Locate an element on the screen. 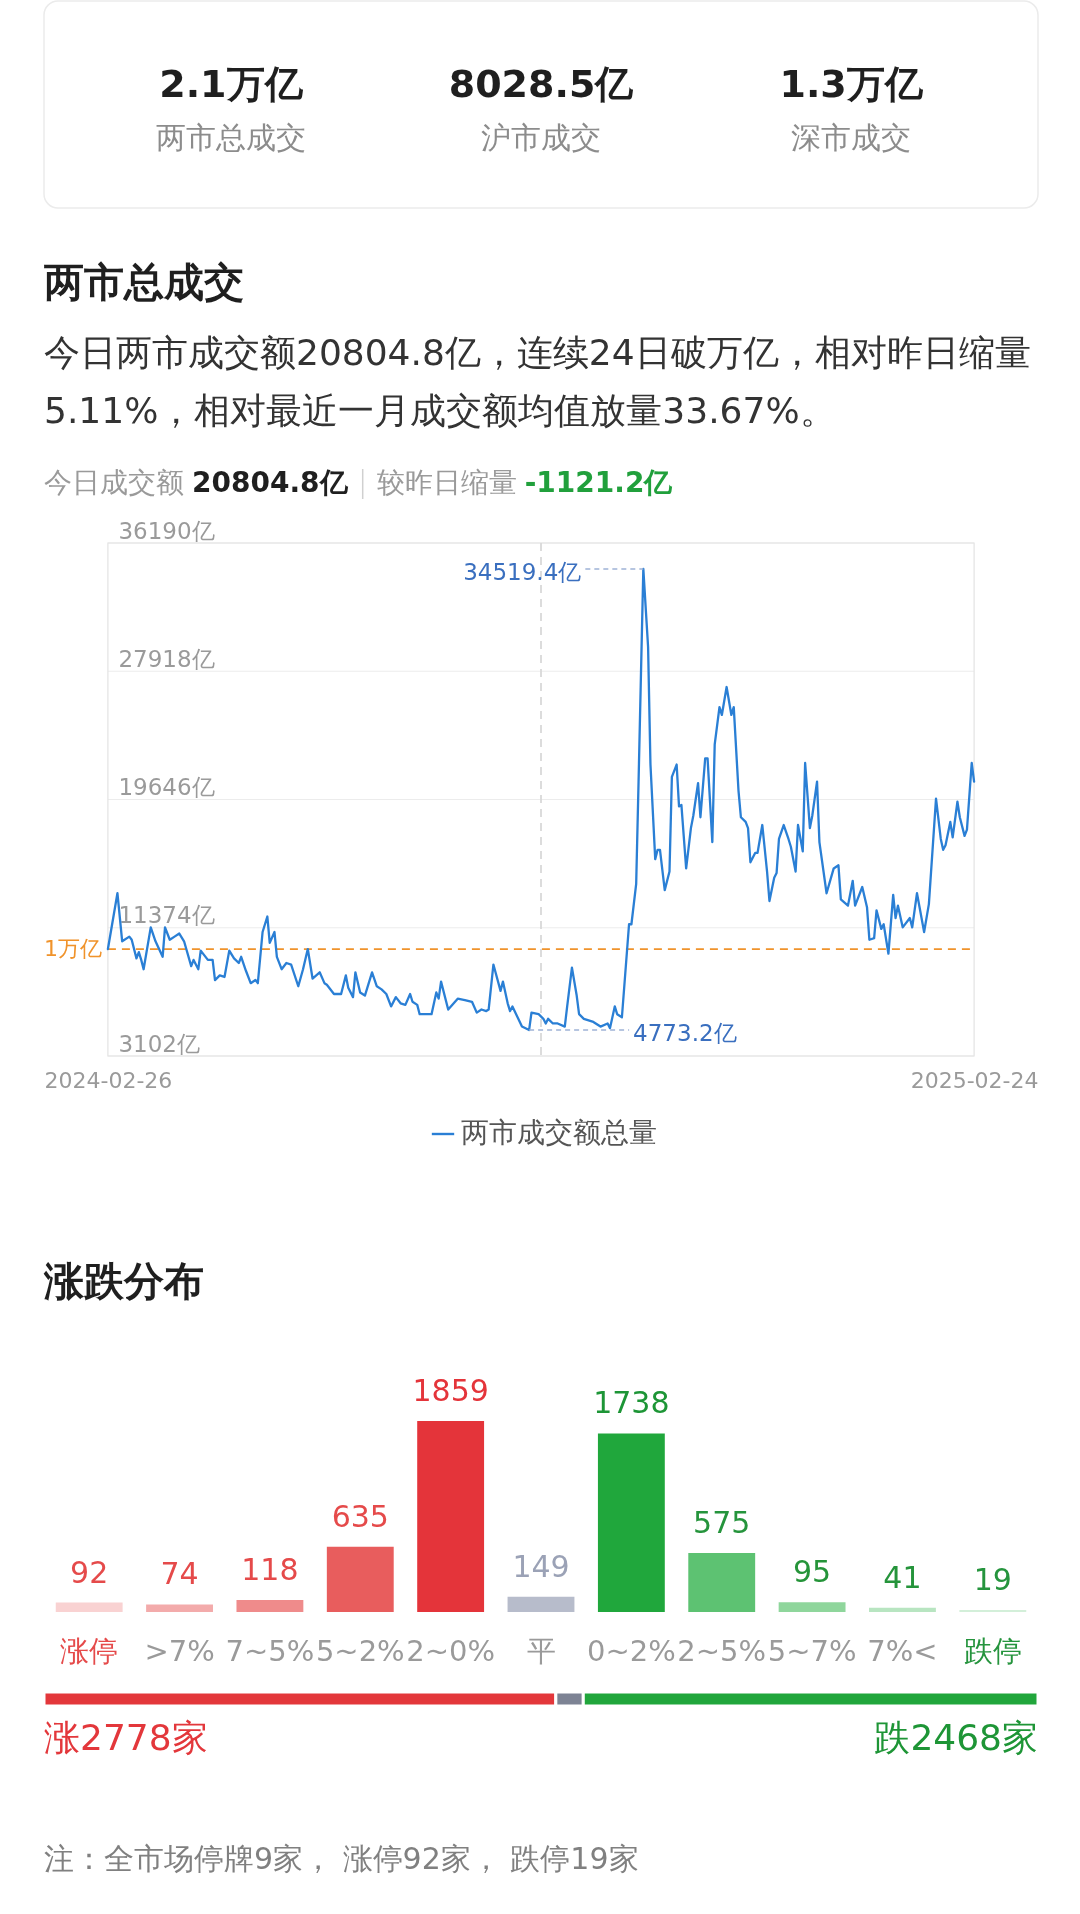 The width and height of the screenshot is (1080, 1914). text: 沪市成交 is located at coordinates (541, 137).